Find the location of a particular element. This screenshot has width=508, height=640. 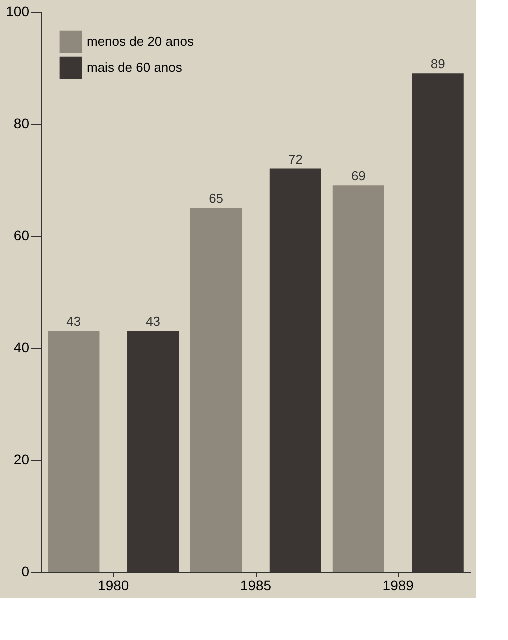

data-label: 65 is located at coordinates (216, 198).